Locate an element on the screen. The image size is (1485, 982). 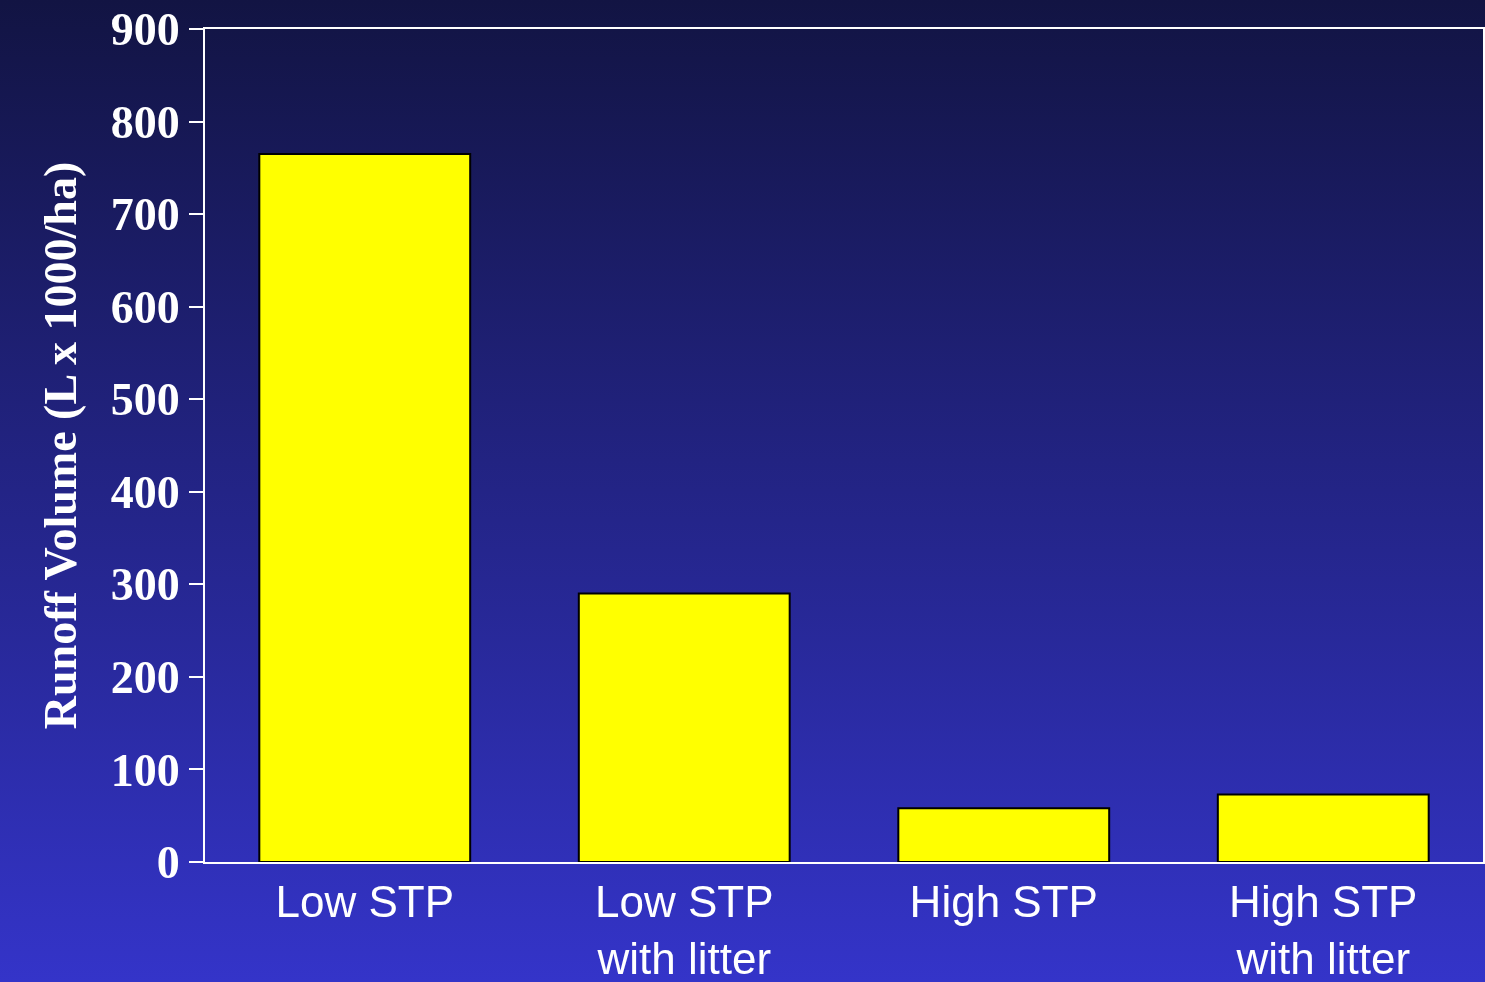
y-tick-label: 400 is located at coordinates (145, 492).